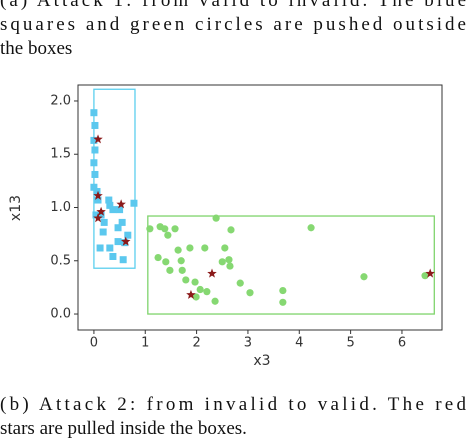  I want to click on x-tick-label: 6, so click(402, 343).